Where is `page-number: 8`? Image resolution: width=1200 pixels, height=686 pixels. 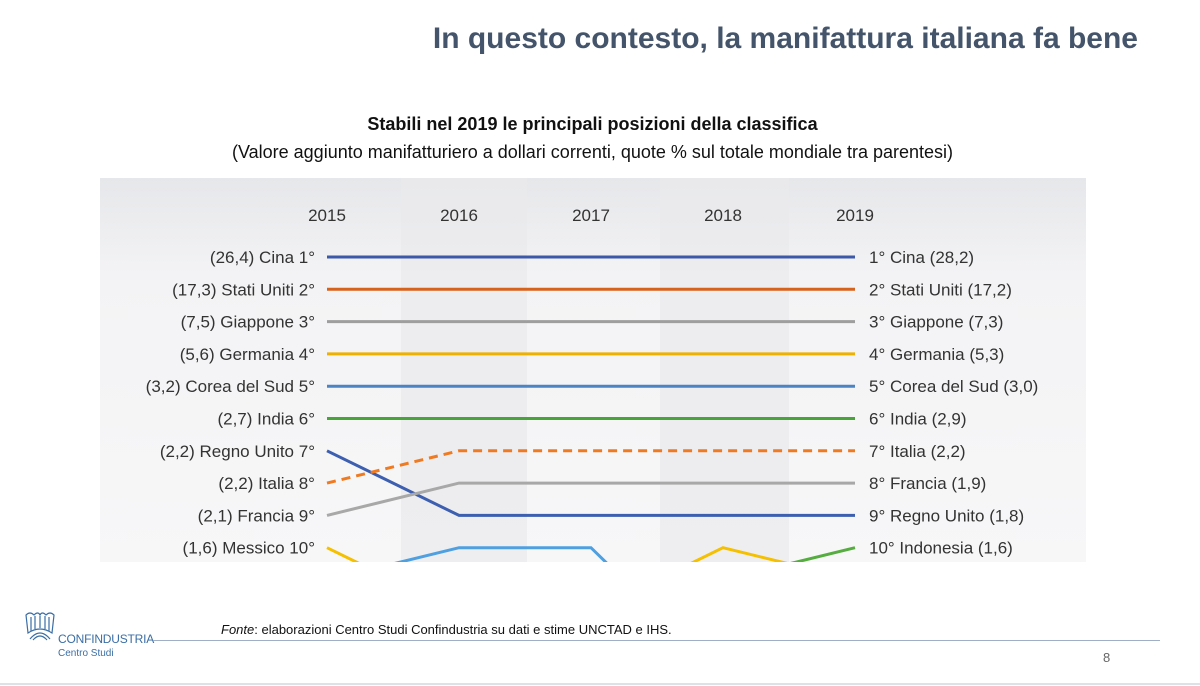
page-number: 8 is located at coordinates (1107, 657).